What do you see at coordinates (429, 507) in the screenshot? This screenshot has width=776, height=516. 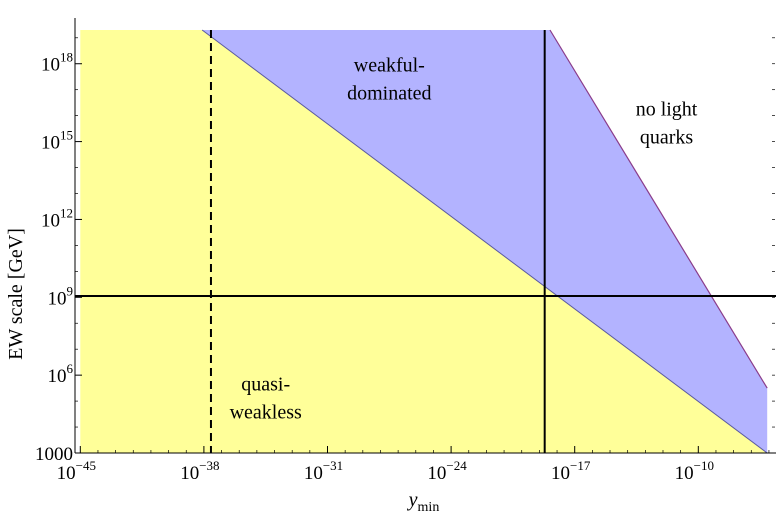 I see `x-axis-label-sub: min` at bounding box center [429, 507].